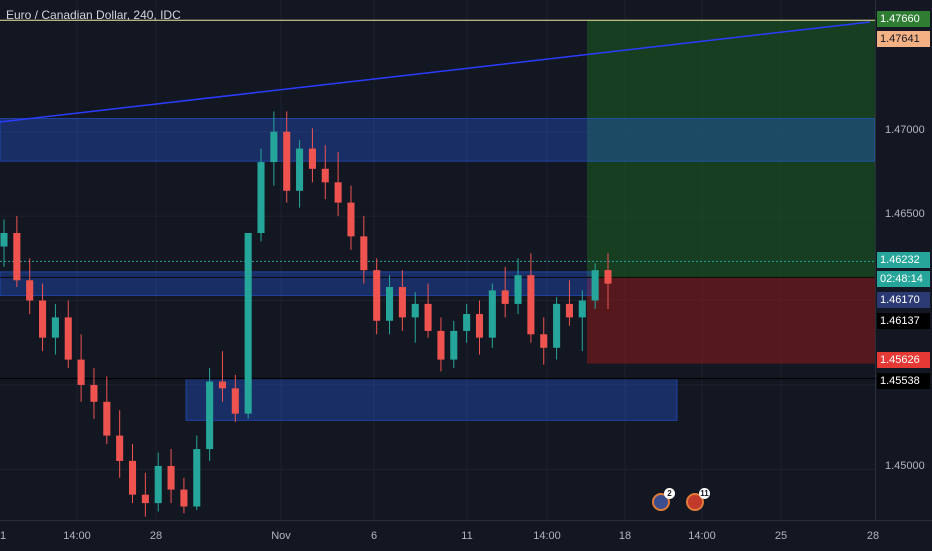  I want to click on time-tick: 6, so click(374, 536).